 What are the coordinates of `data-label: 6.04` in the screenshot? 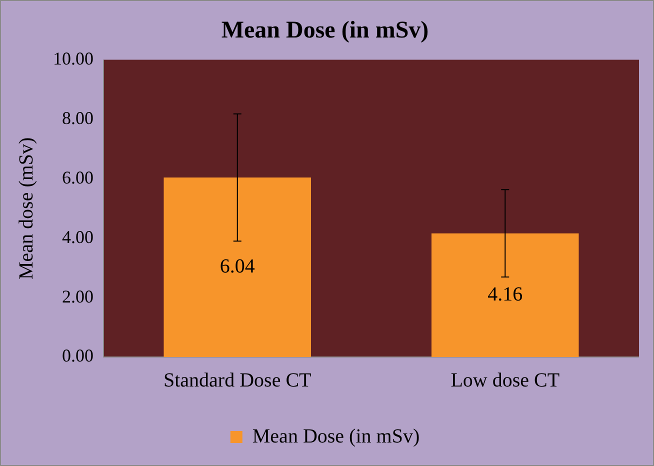 It's located at (237, 266).